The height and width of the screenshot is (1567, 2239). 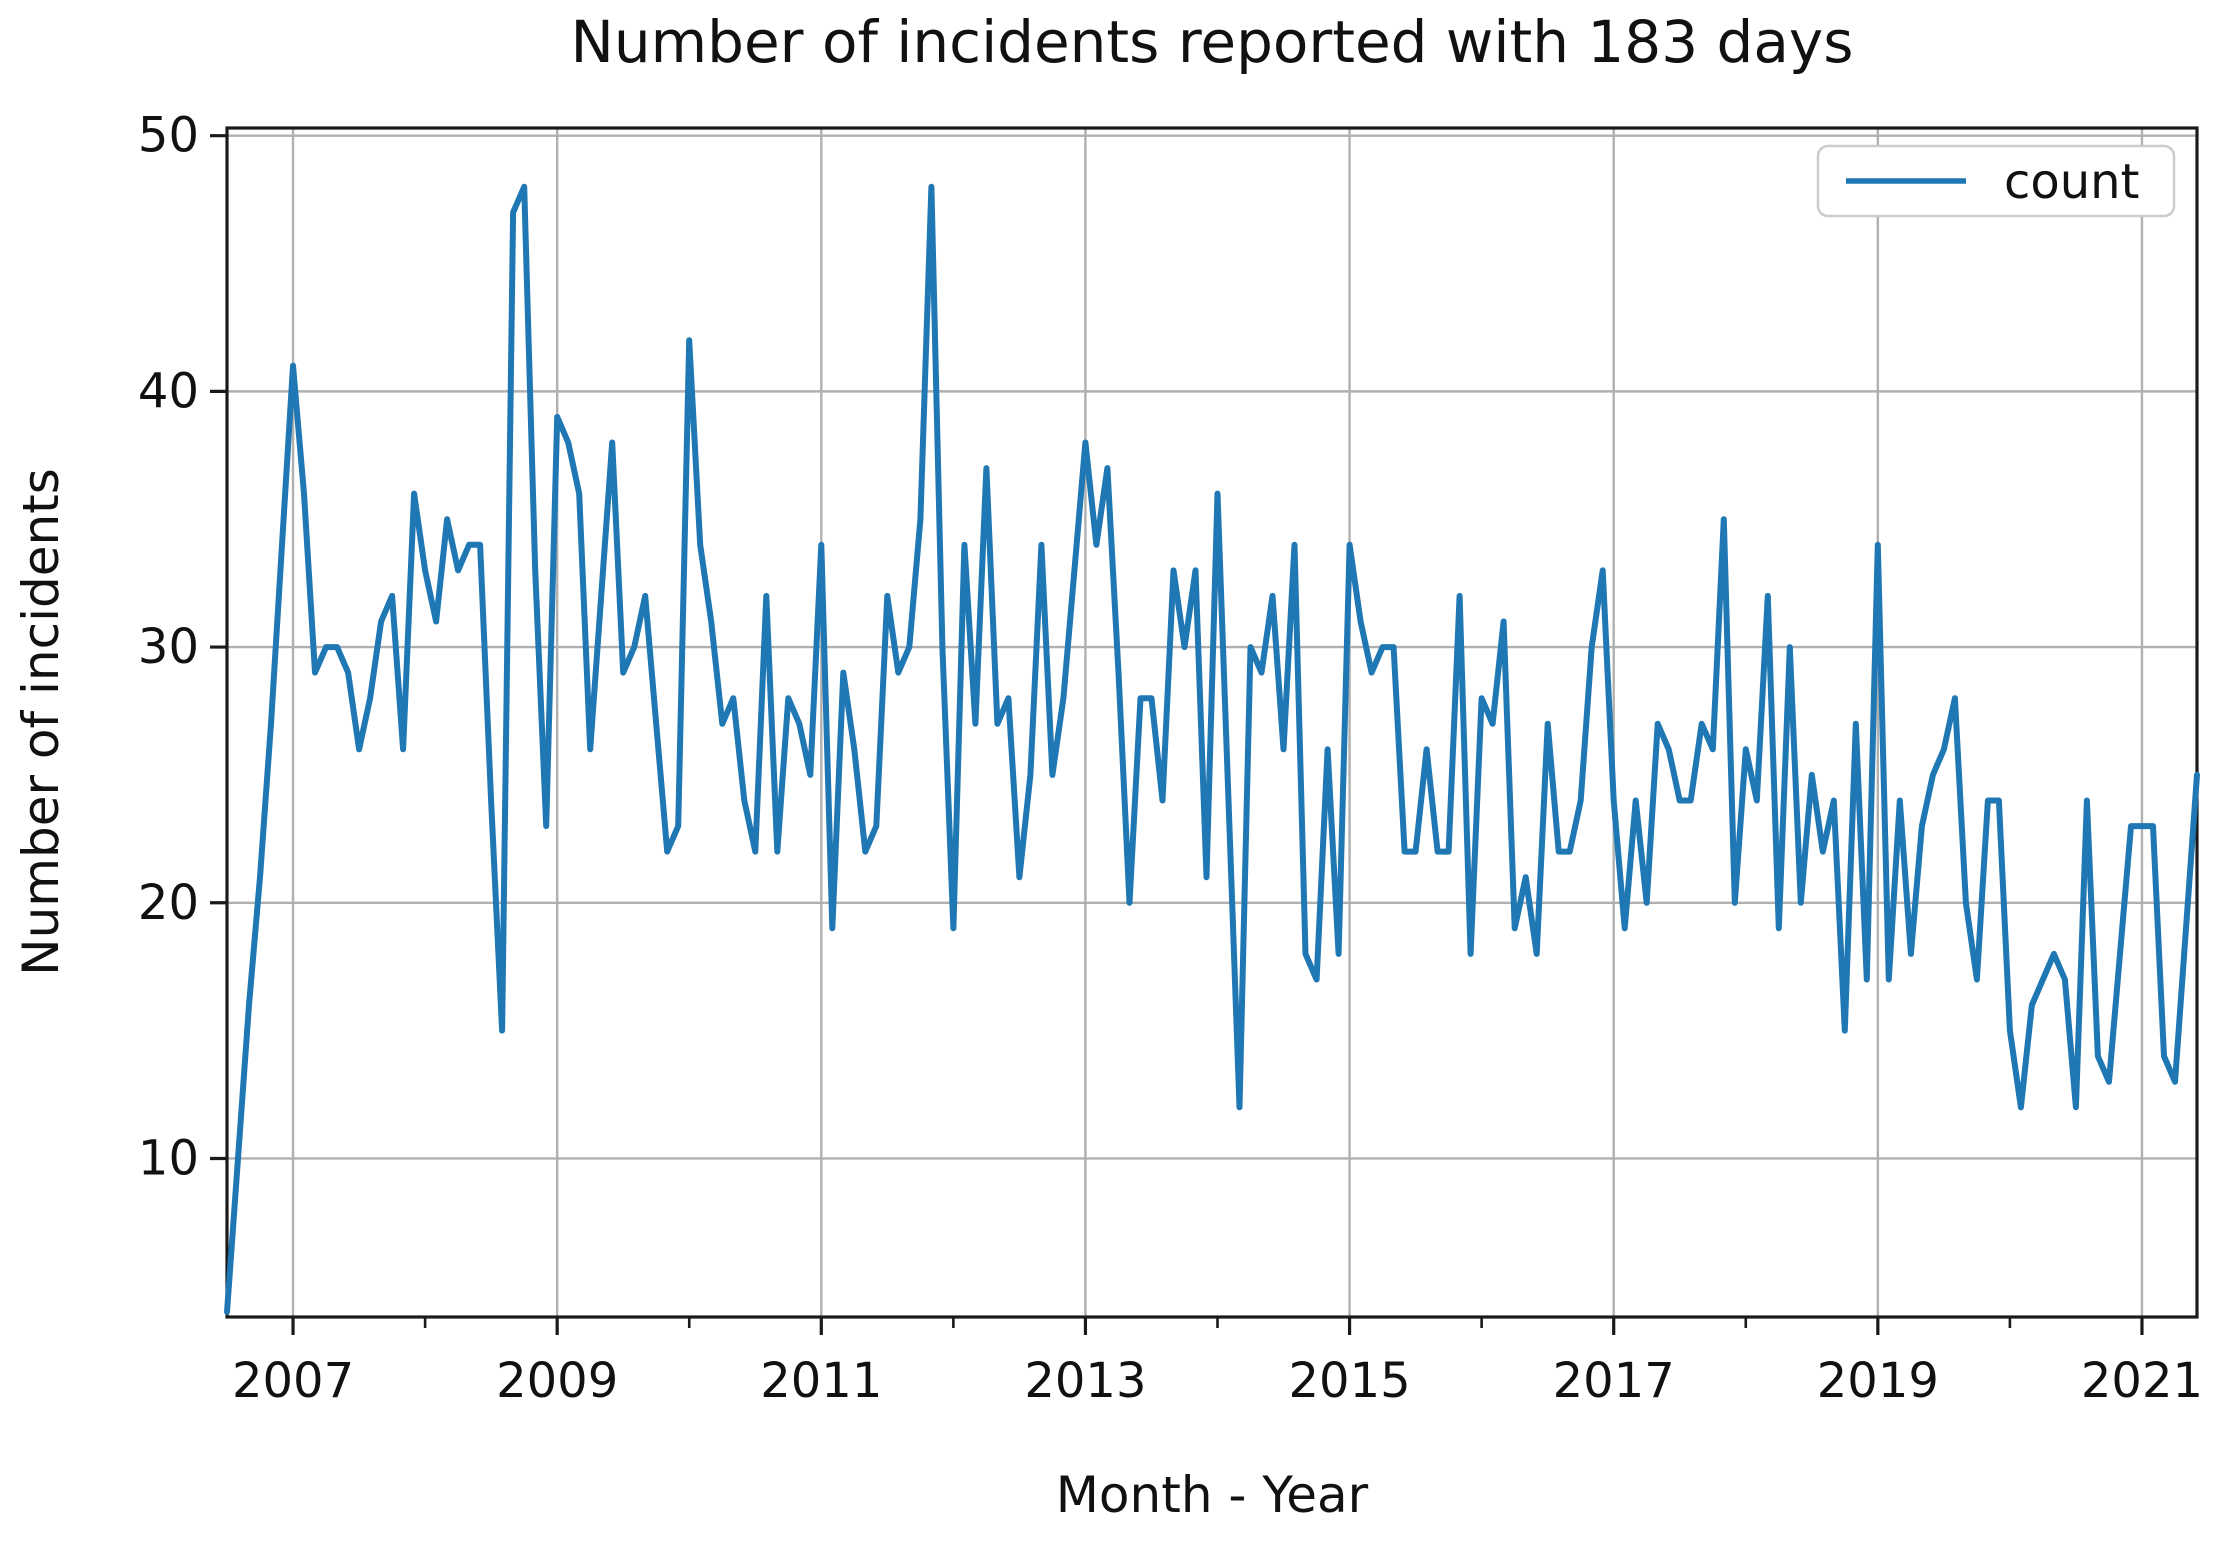 What do you see at coordinates (2071, 182) in the screenshot?
I see `legend-label-count: count` at bounding box center [2071, 182].